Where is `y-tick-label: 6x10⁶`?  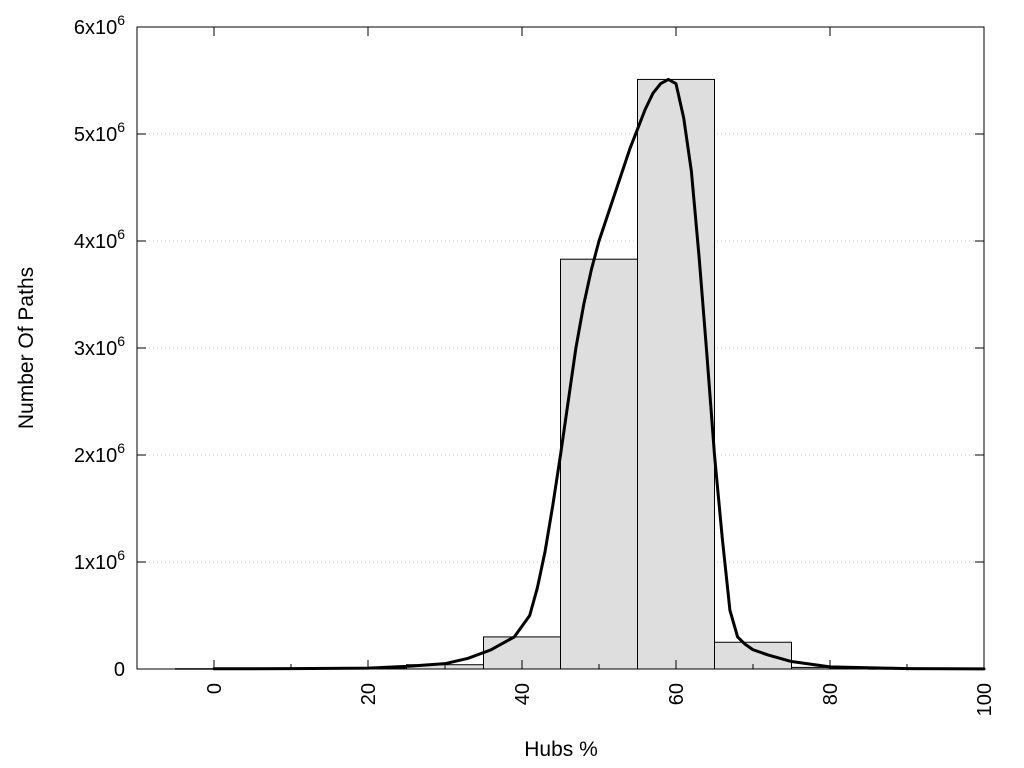 y-tick-label: 6x10⁶ is located at coordinates (99, 25).